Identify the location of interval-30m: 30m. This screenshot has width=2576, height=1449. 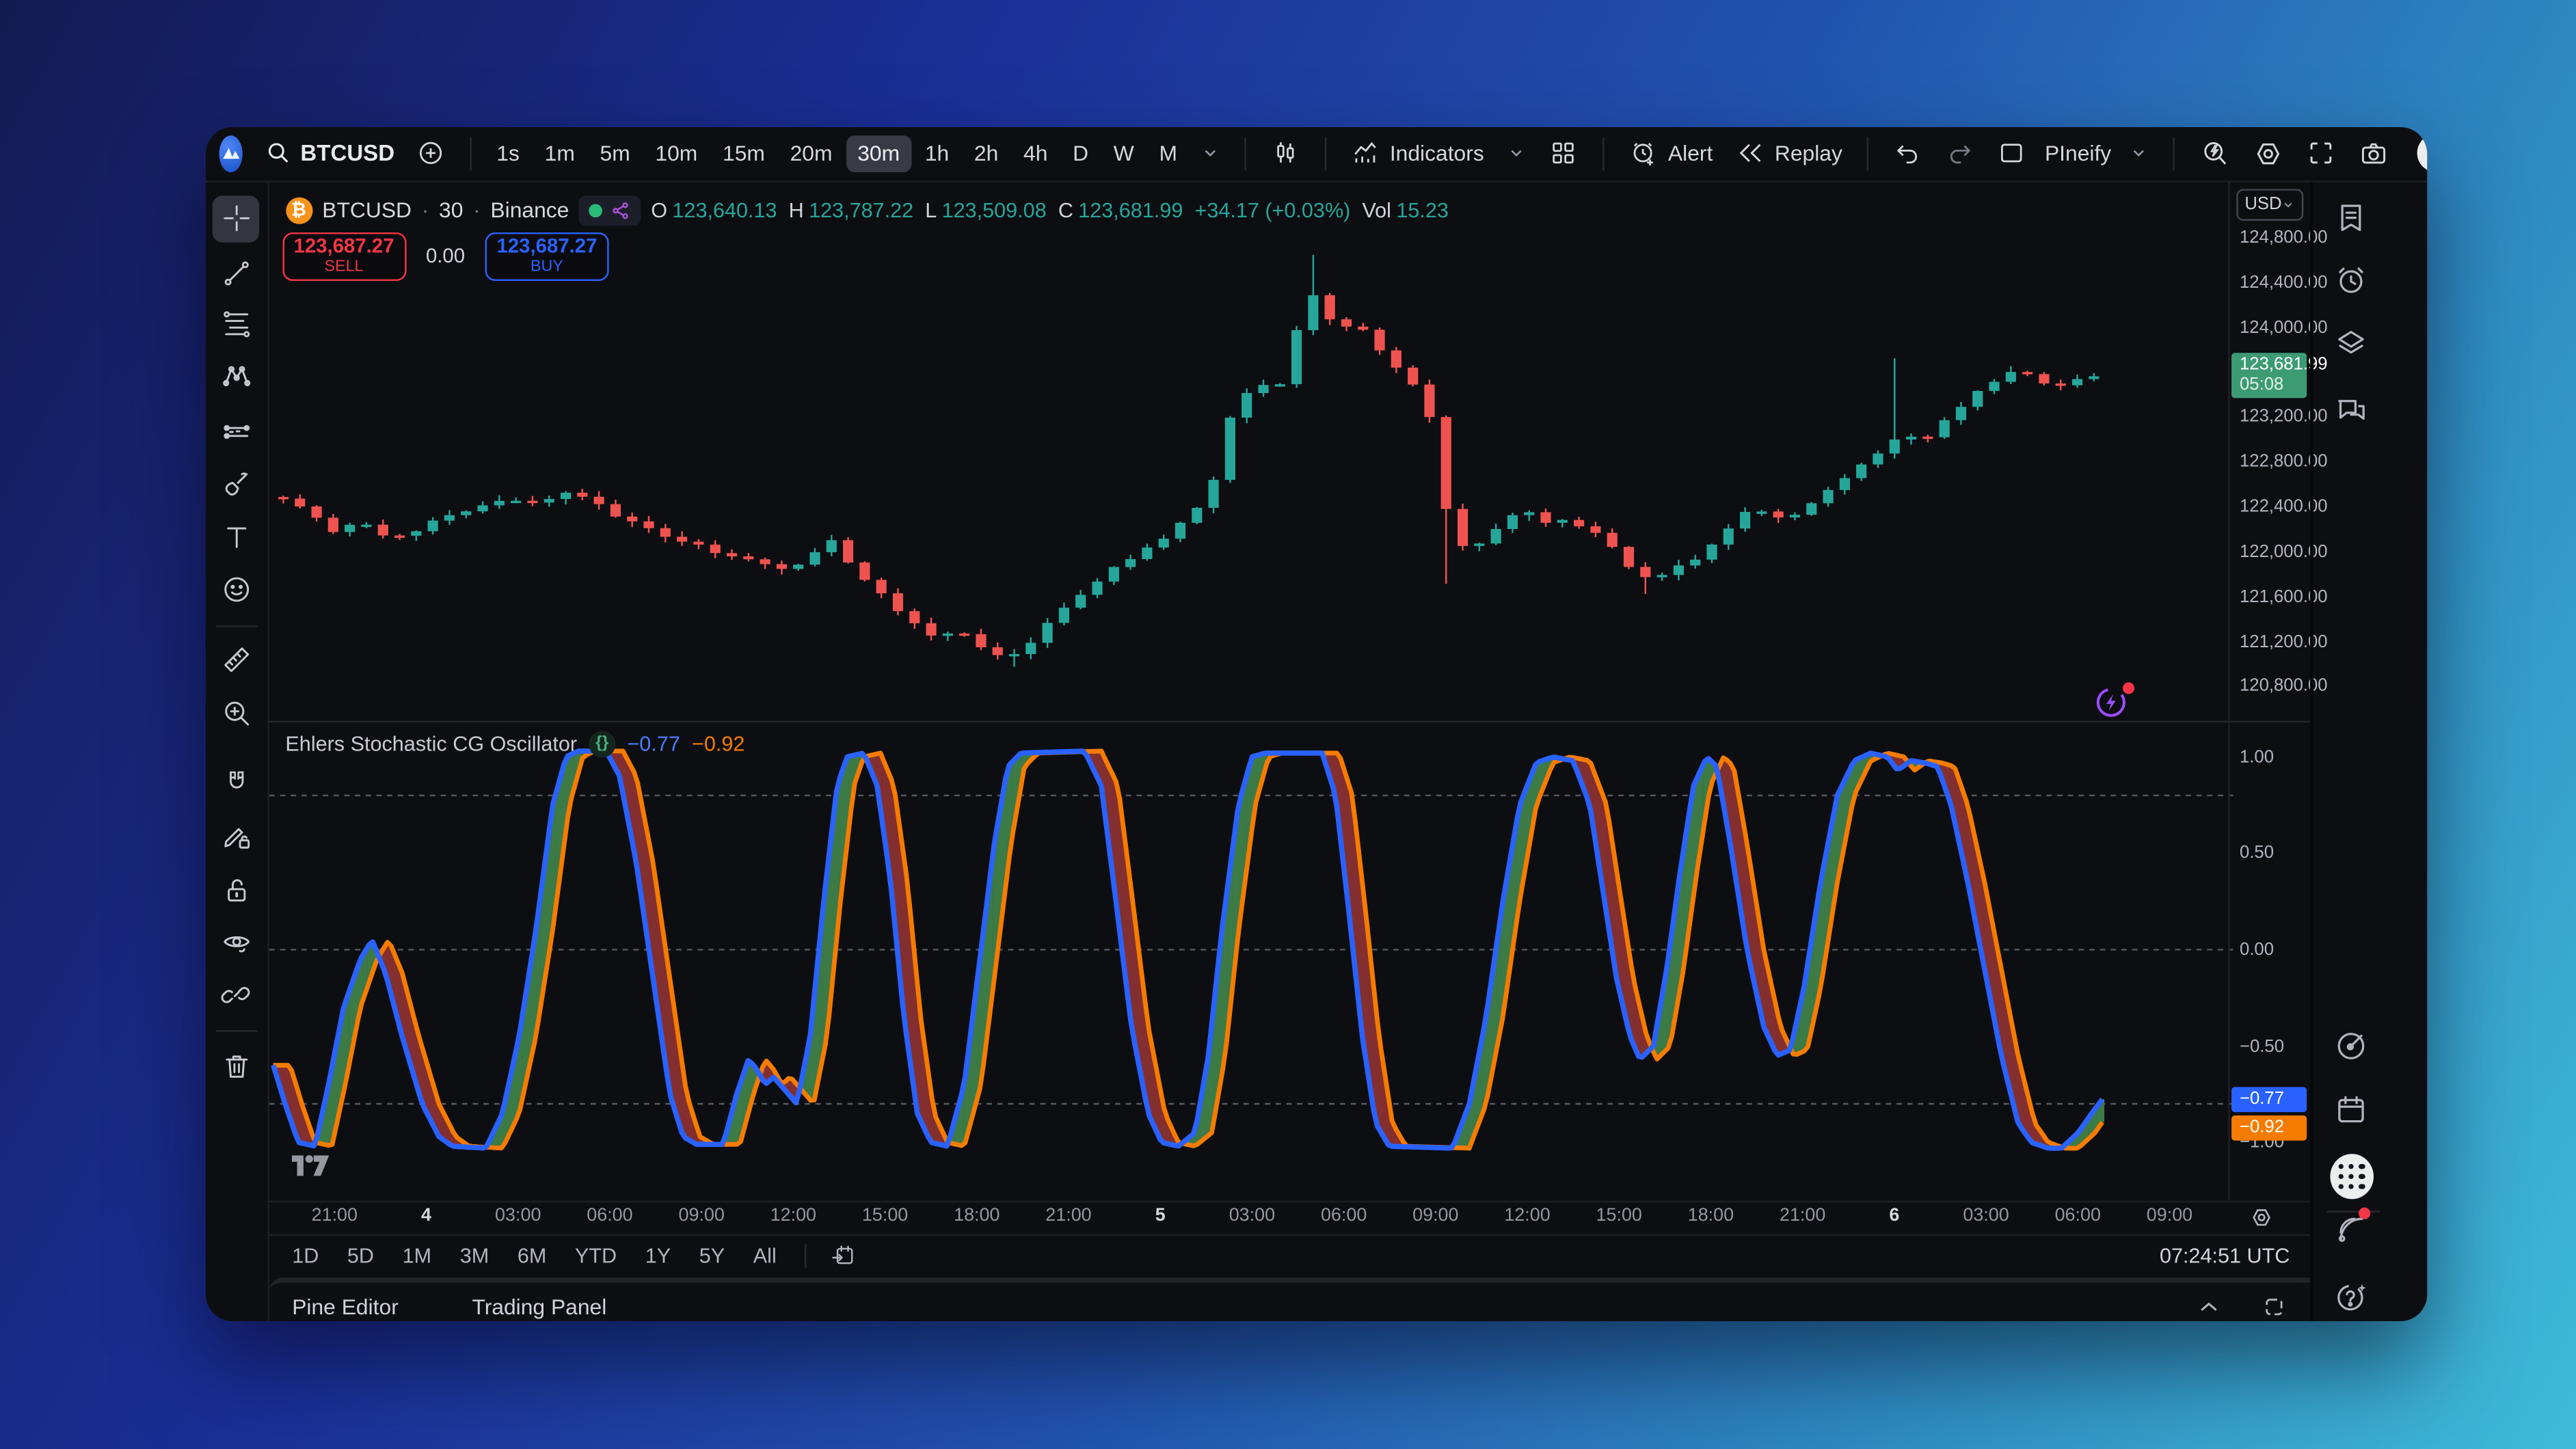
(879, 153).